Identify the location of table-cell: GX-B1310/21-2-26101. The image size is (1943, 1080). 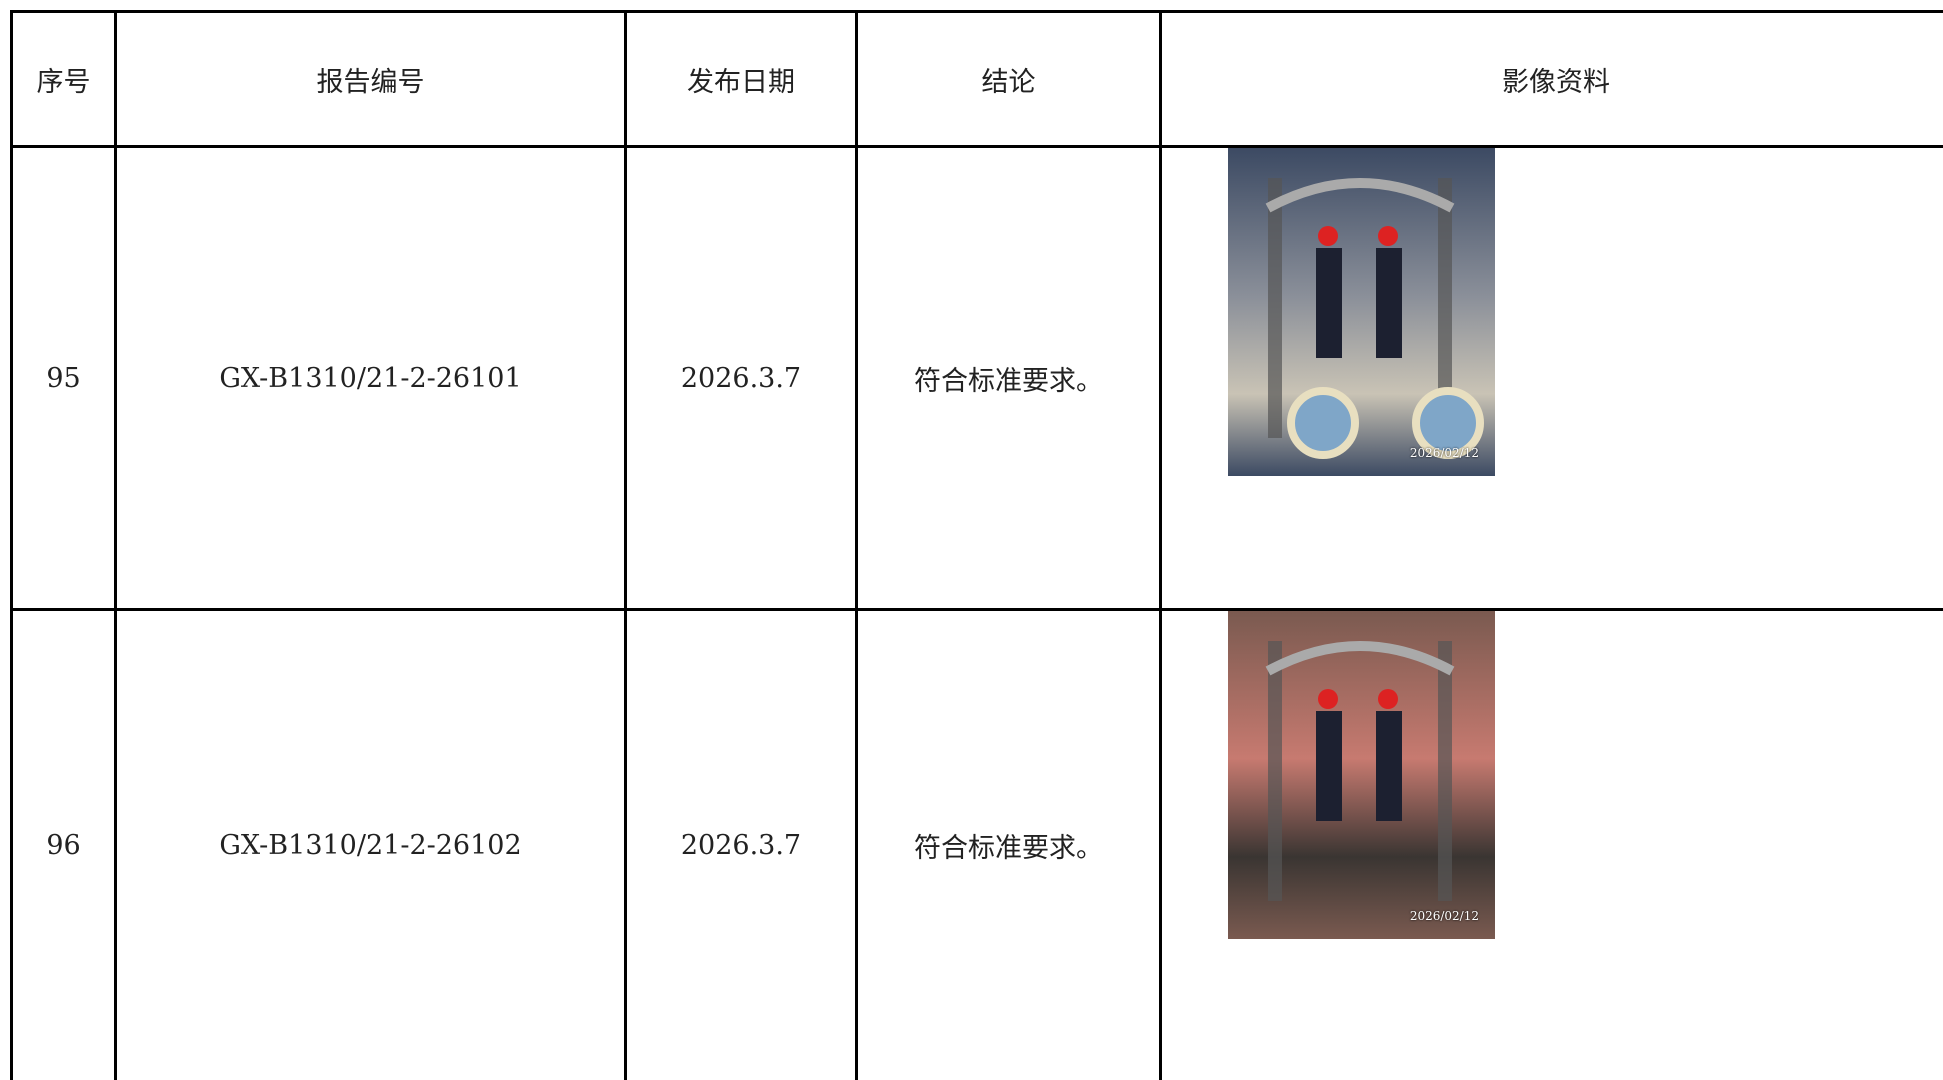
(369, 376).